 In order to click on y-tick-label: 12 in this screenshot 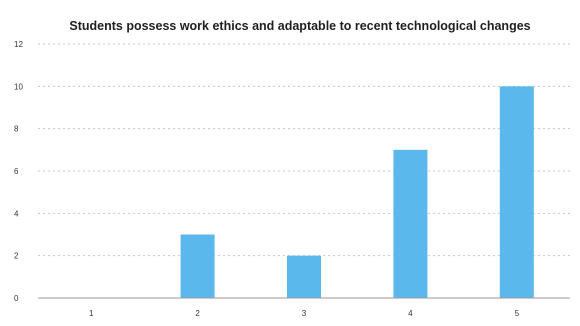, I will do `click(18, 44)`.